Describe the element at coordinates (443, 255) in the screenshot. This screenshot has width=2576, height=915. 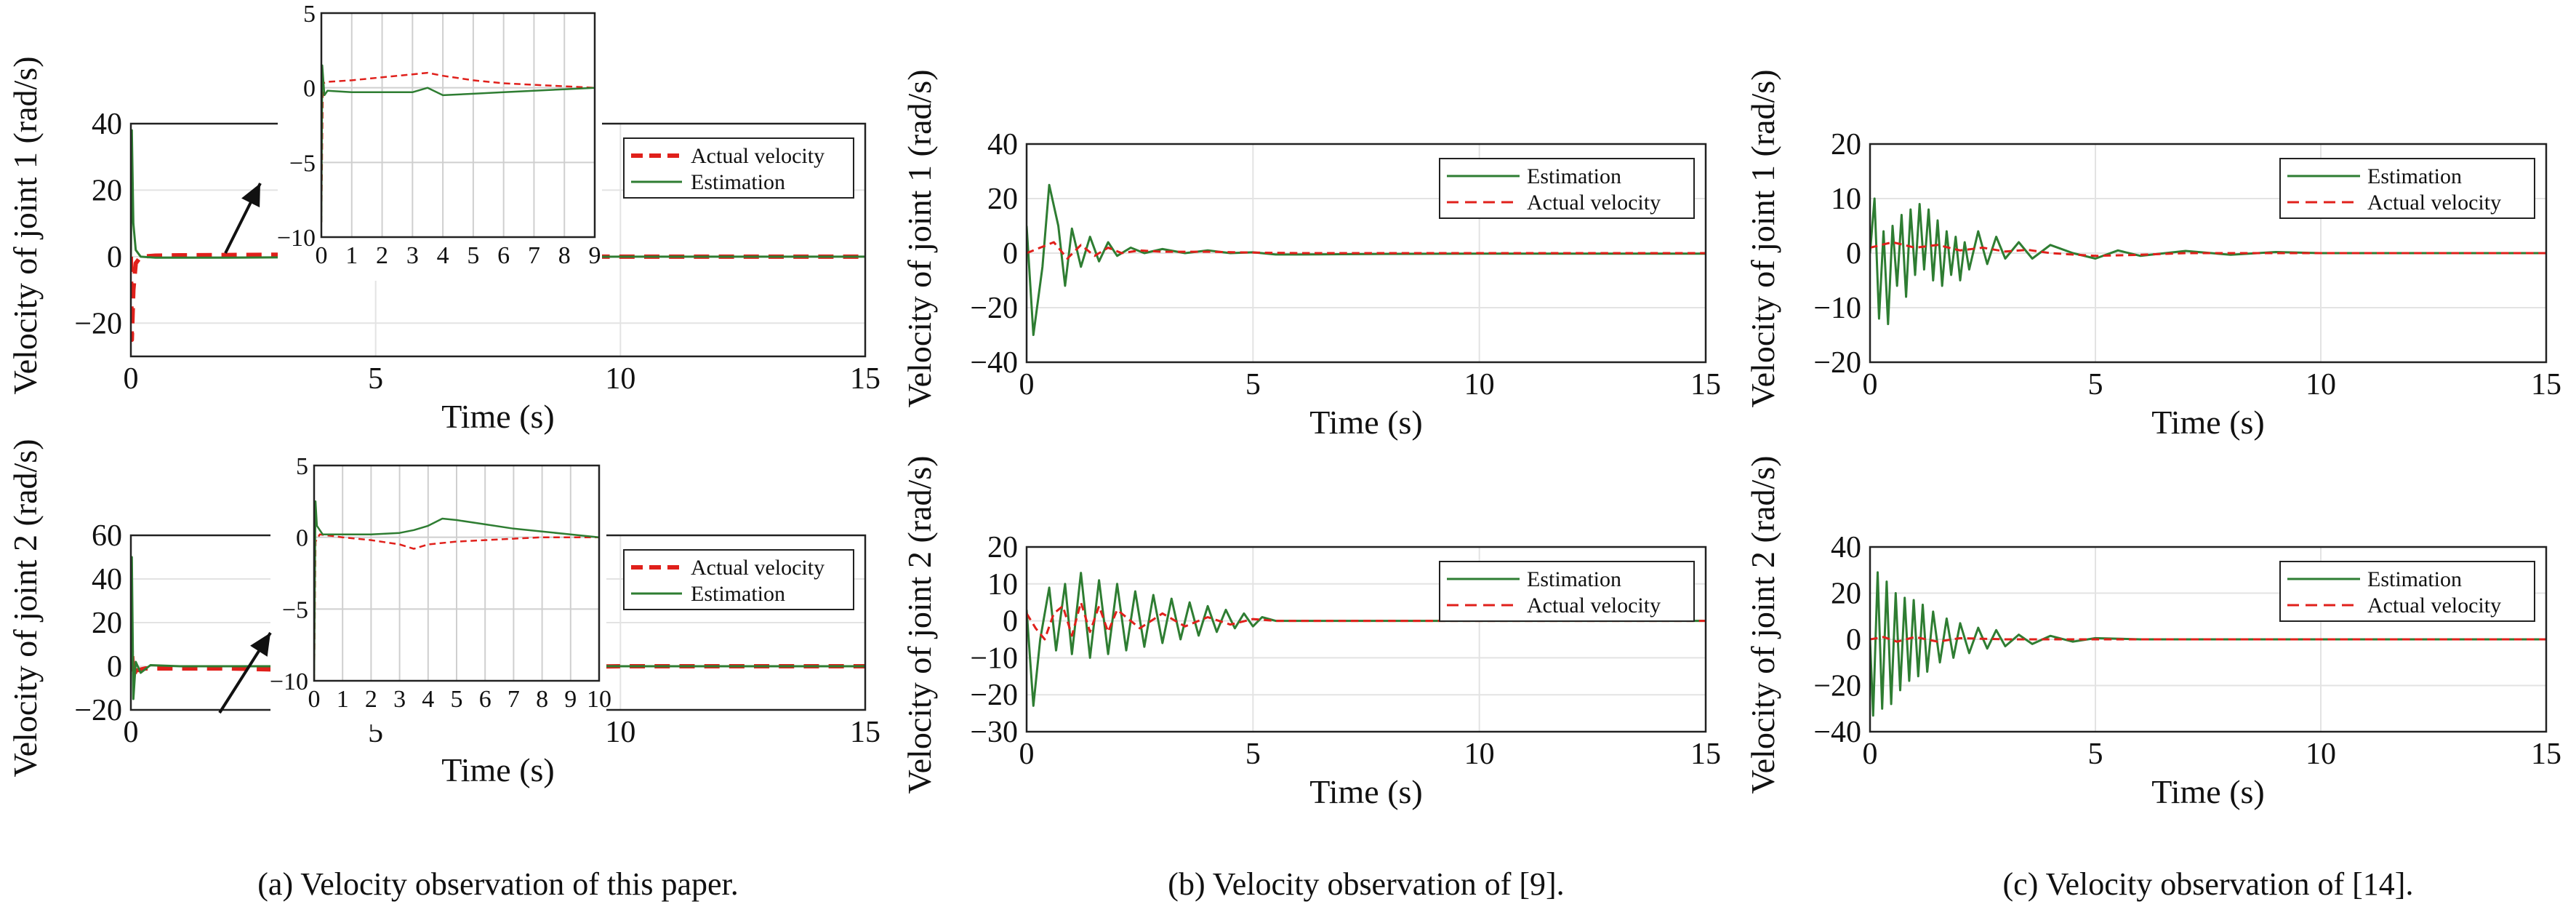
I see `inset-x-tick-label: 4` at that location.